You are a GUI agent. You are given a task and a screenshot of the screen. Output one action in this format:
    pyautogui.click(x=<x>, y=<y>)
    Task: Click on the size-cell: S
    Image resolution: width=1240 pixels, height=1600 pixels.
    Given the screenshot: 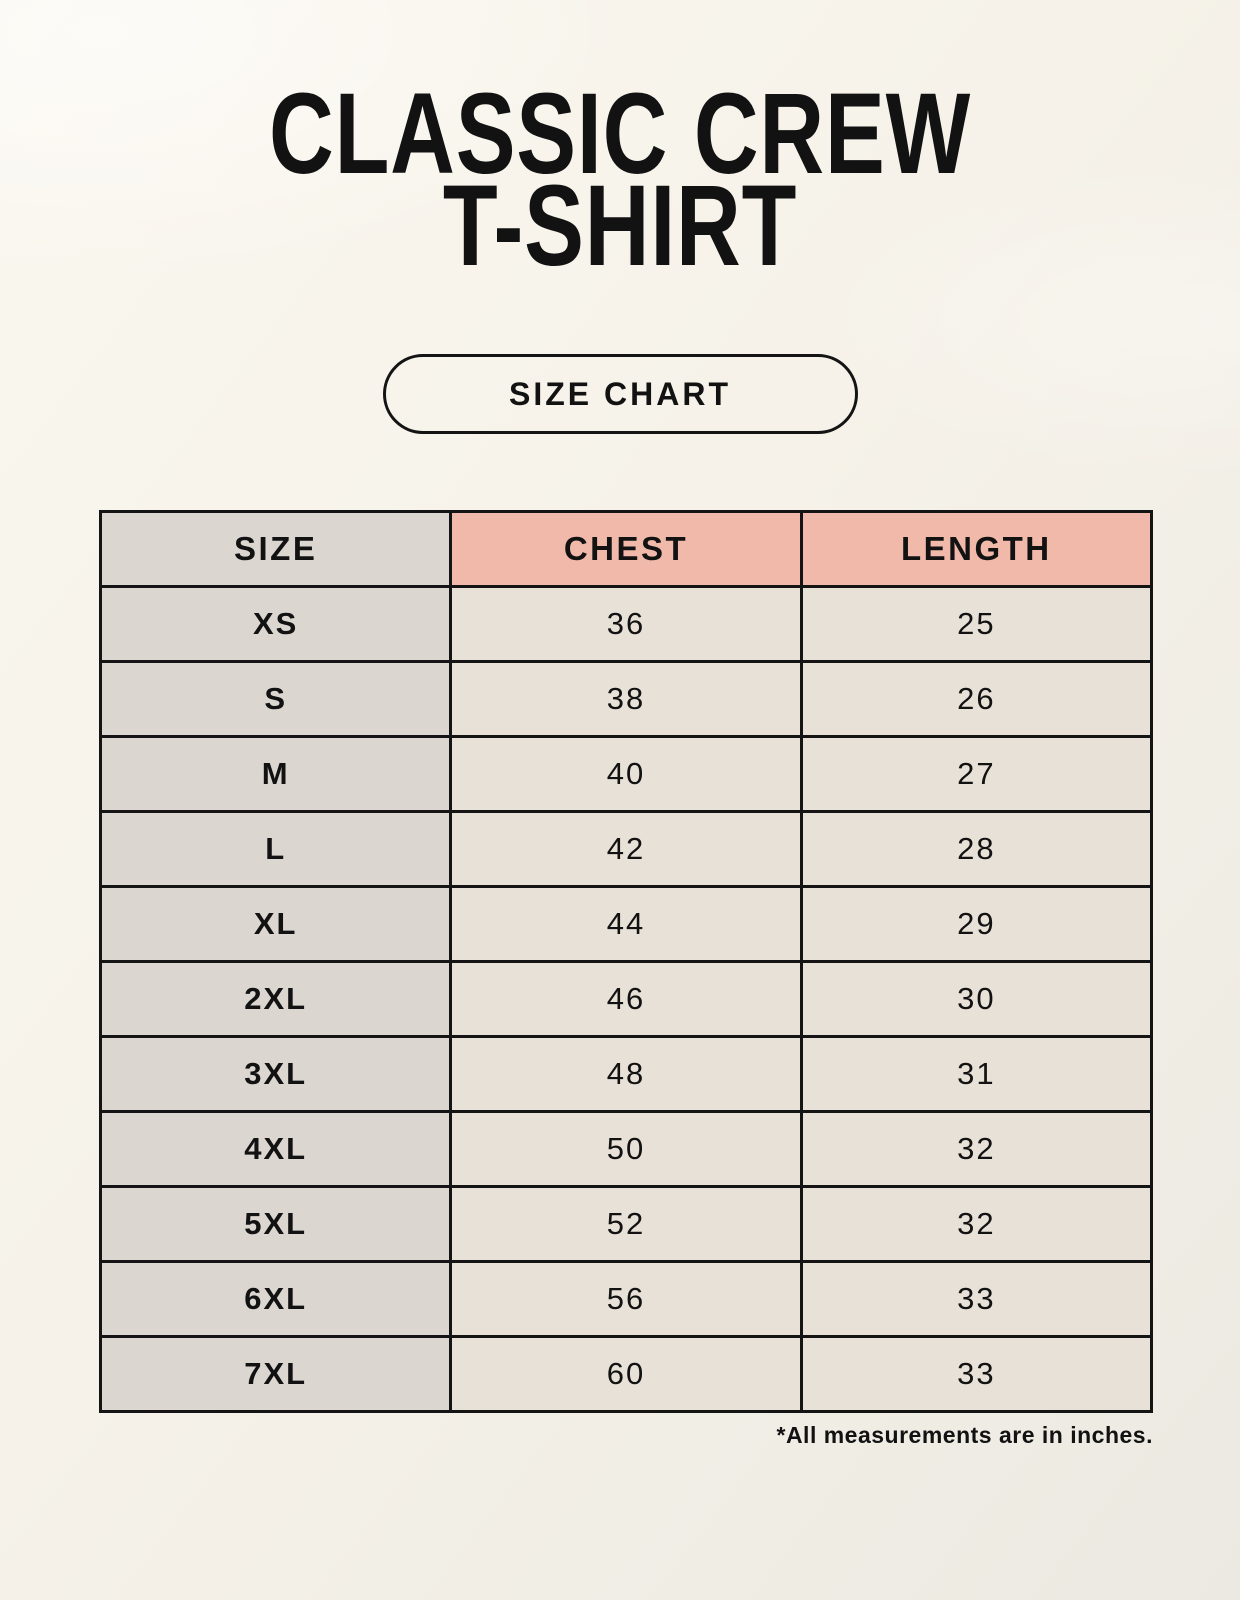 What is the action you would take?
    pyautogui.click(x=275, y=699)
    